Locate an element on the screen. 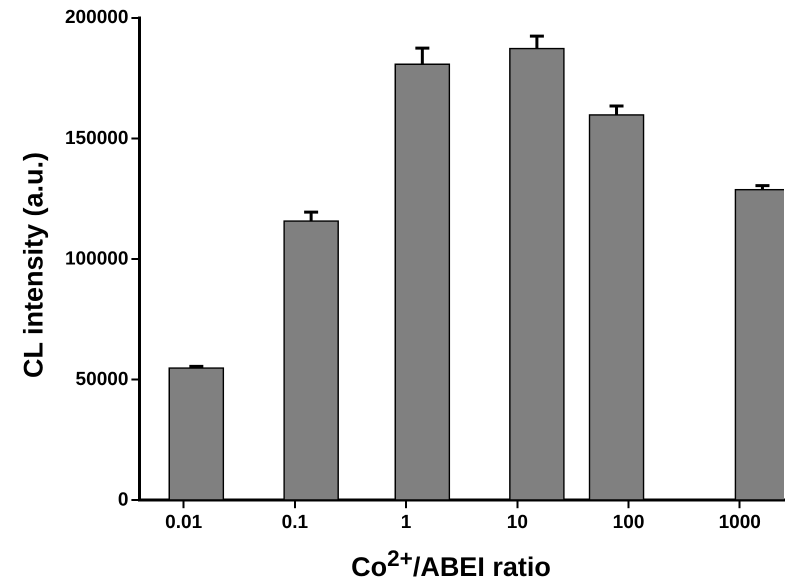  x-tick-label: 0.1 is located at coordinates (295, 522).